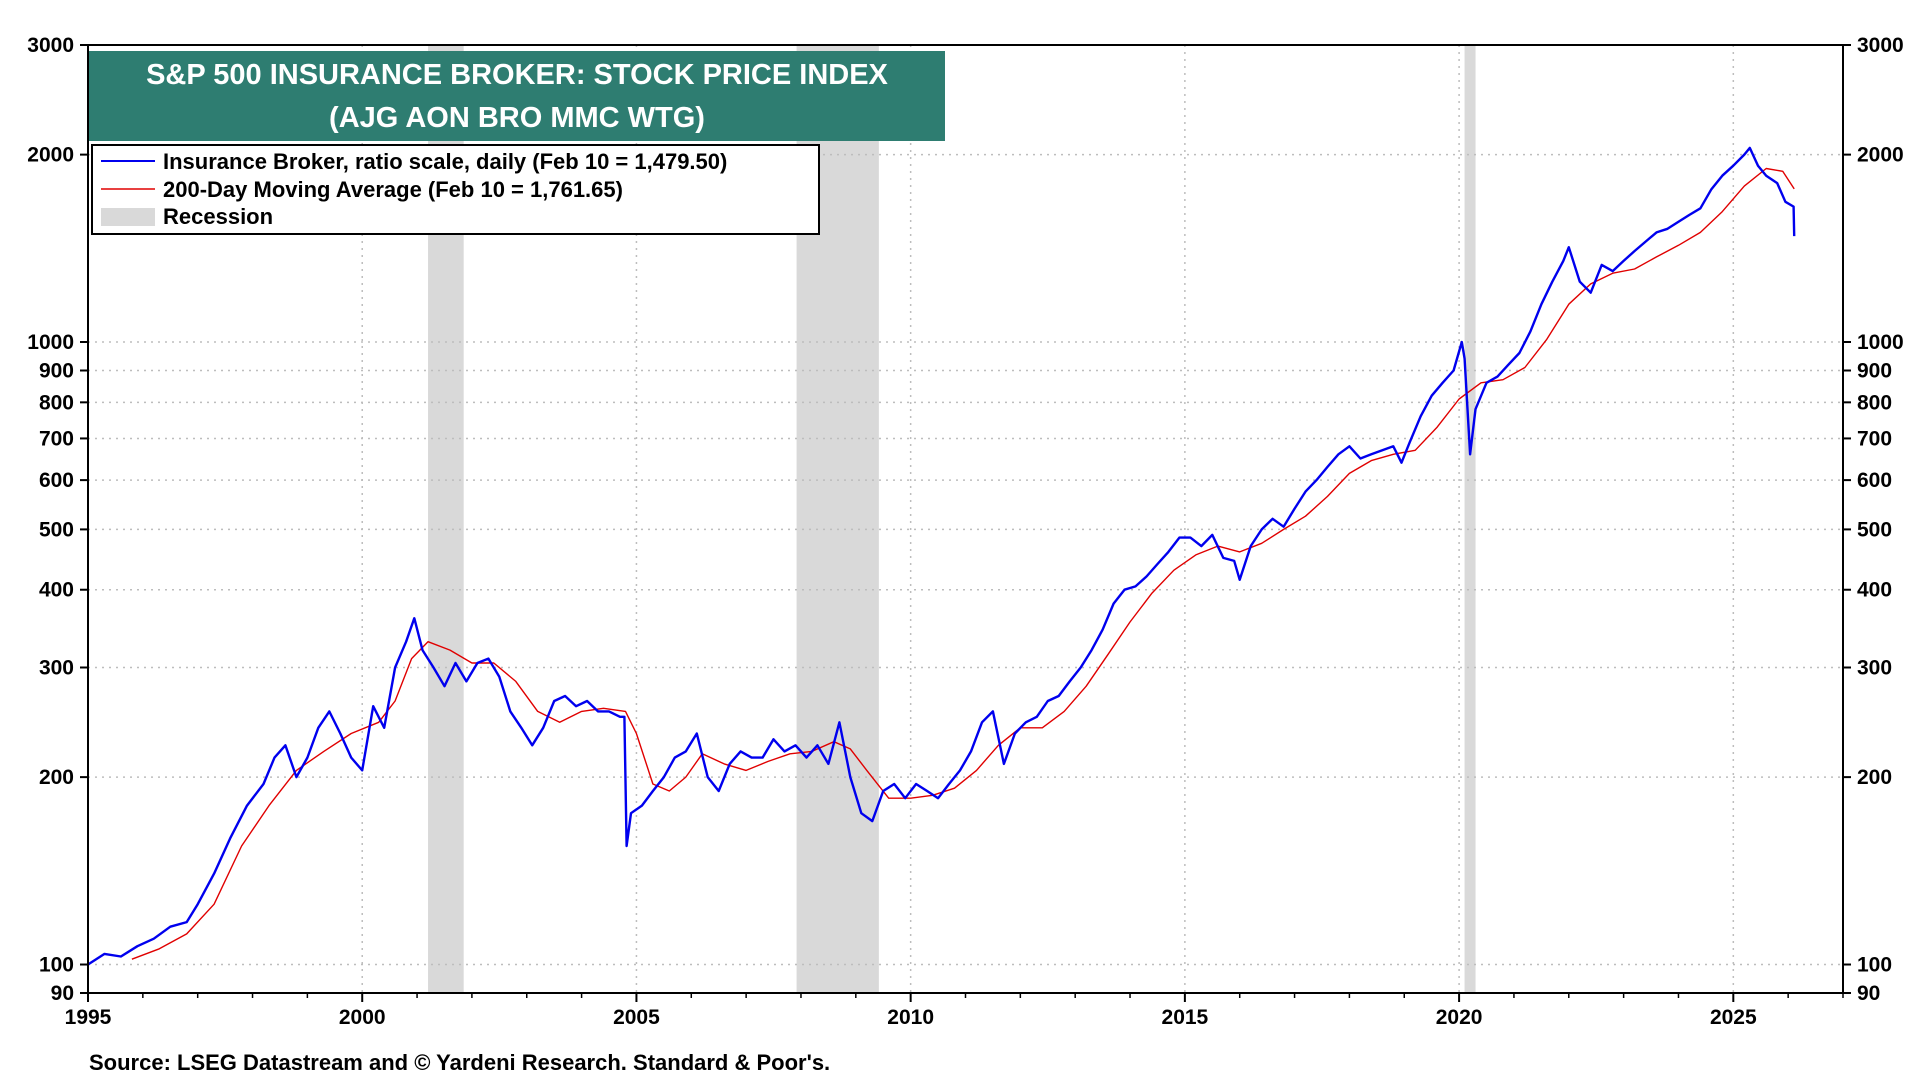 The width and height of the screenshot is (1920, 1080). What do you see at coordinates (362, 1017) in the screenshot?
I see `x-tick-label-2000: 2000` at bounding box center [362, 1017].